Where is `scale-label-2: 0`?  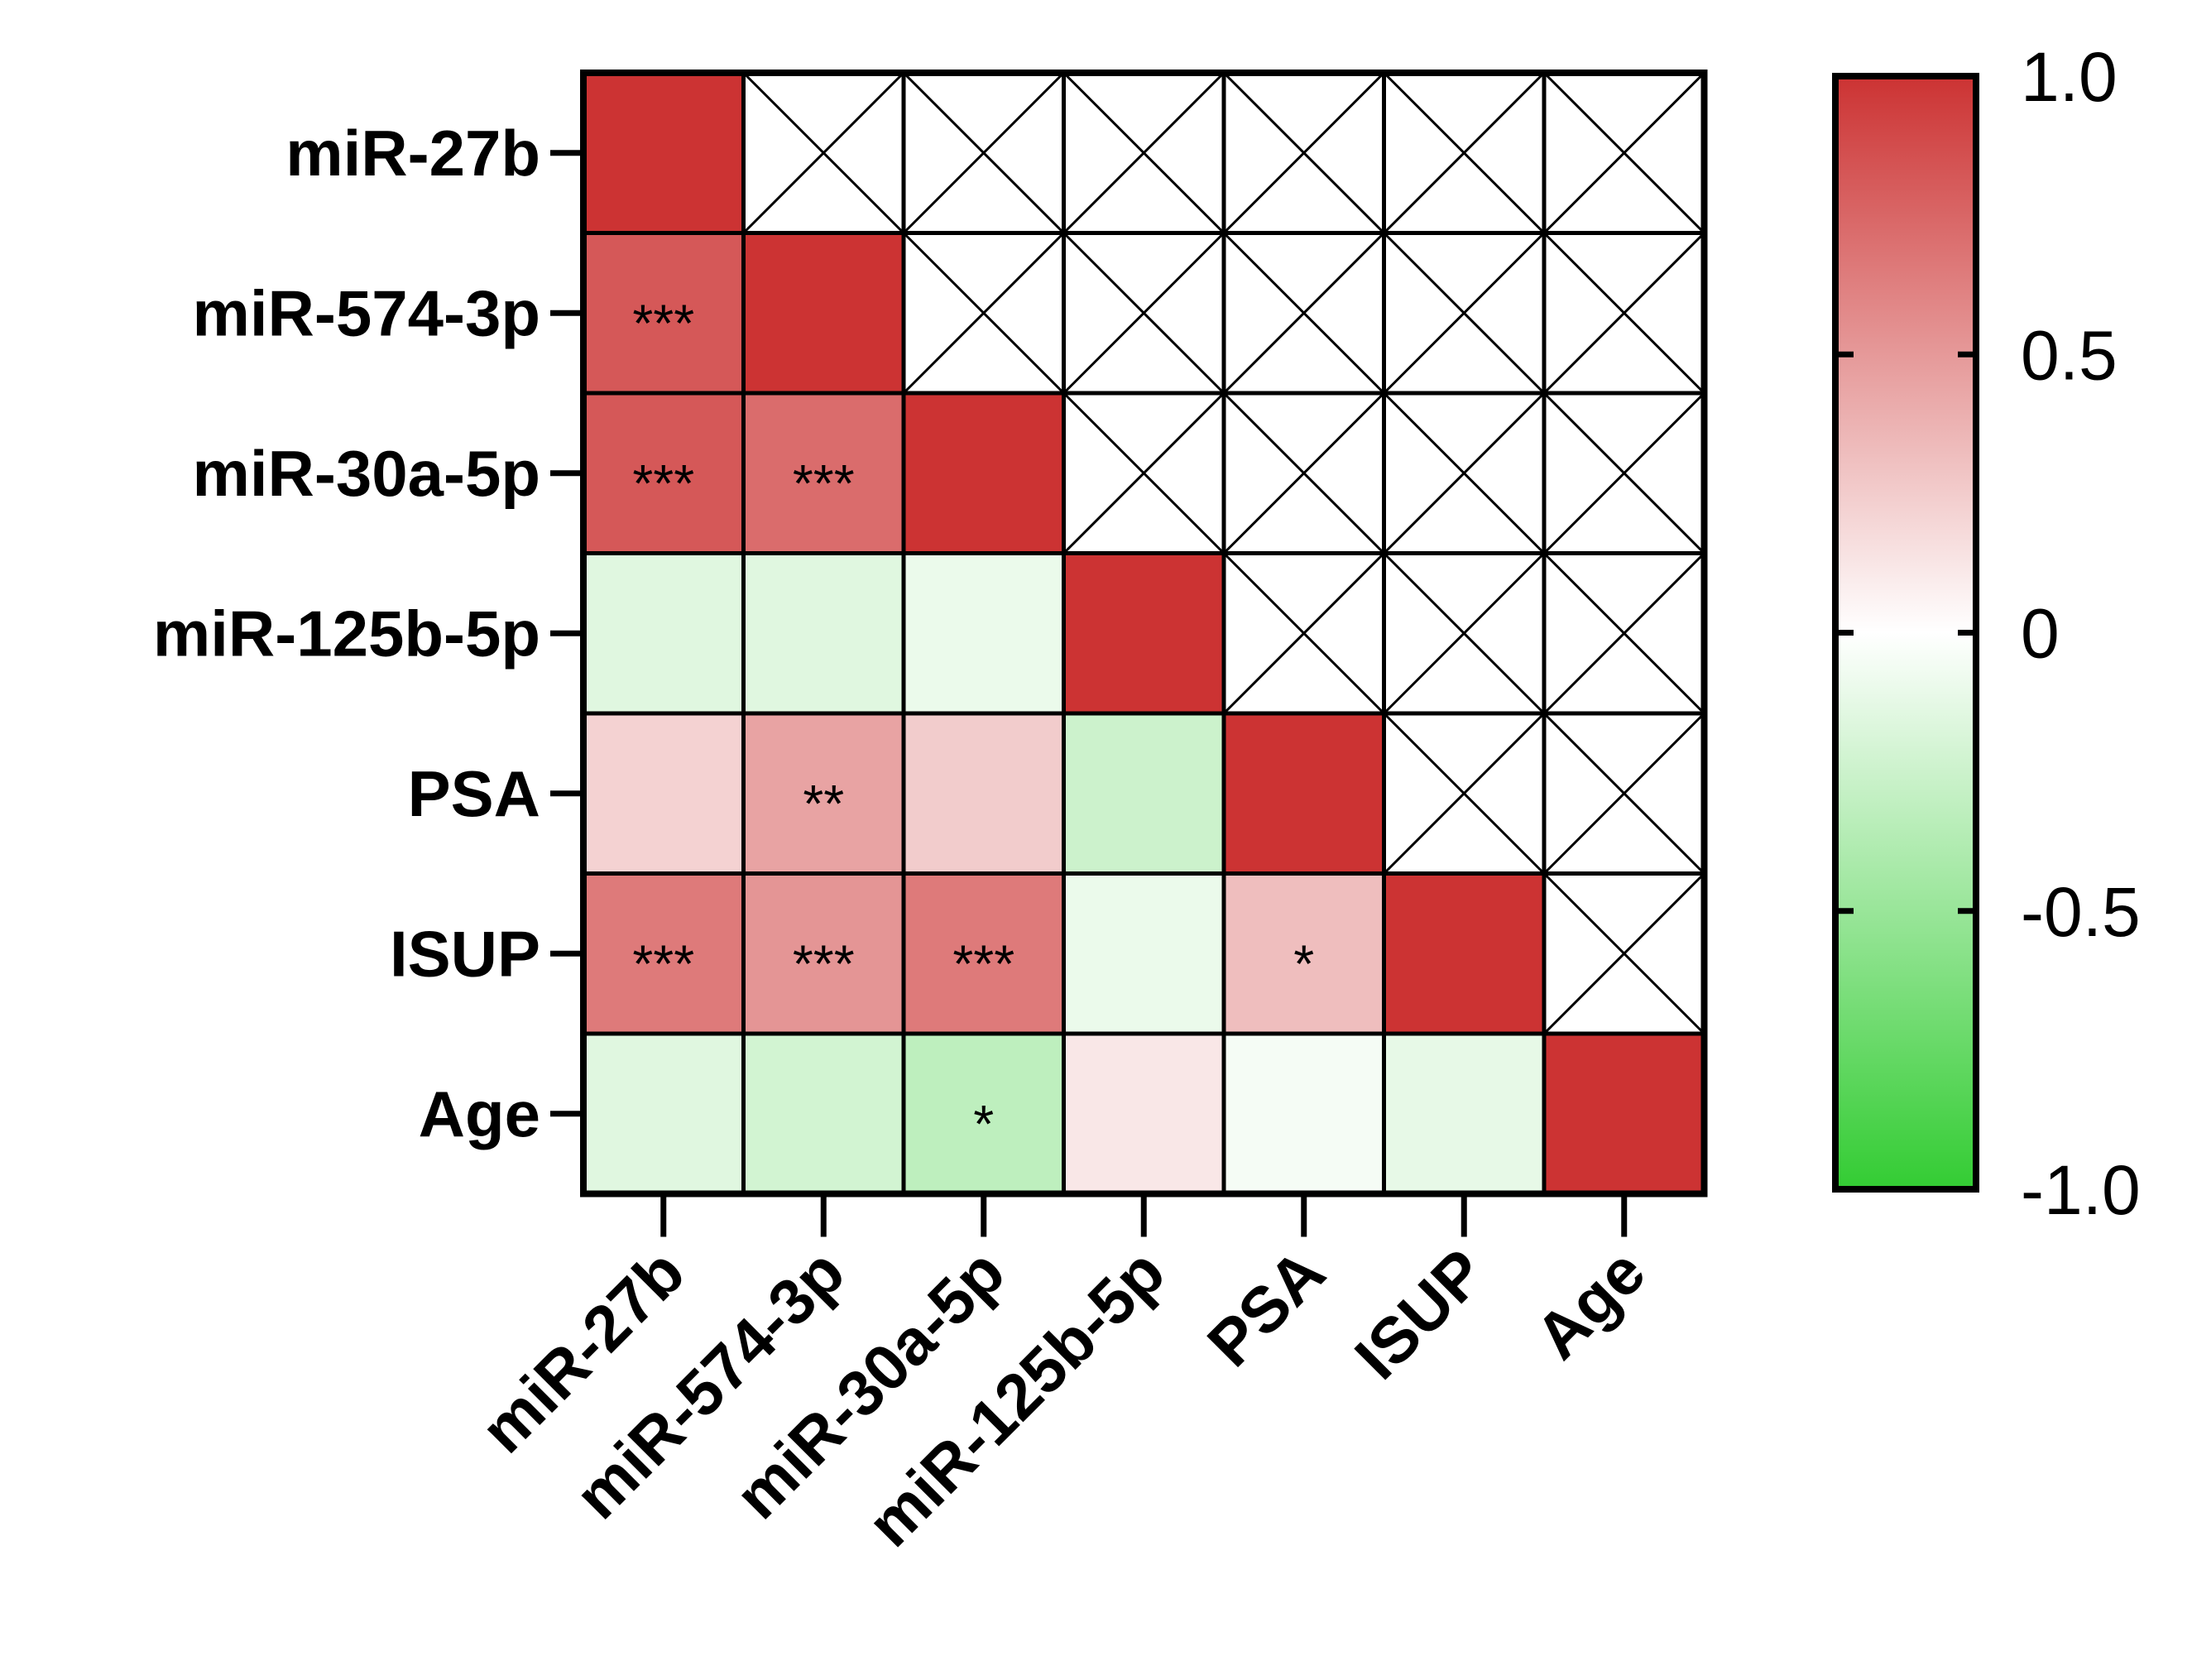 scale-label-2: 0 is located at coordinates (2040, 634).